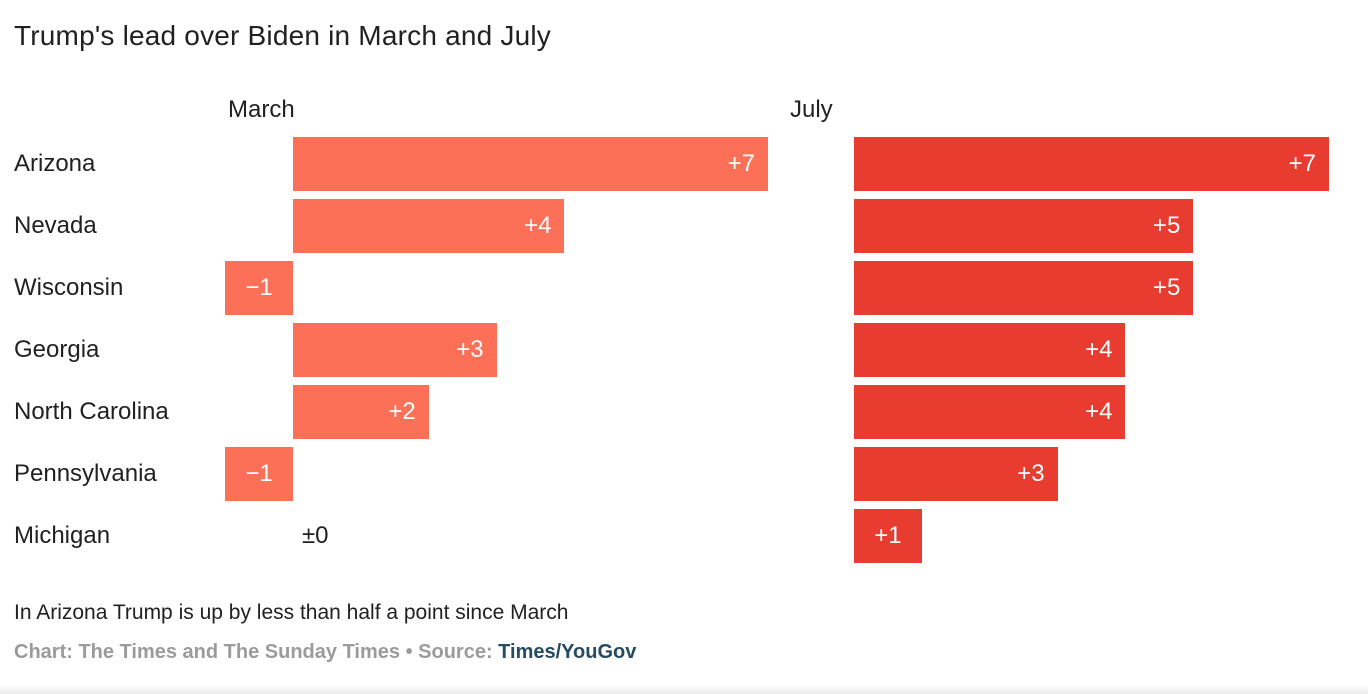 The height and width of the screenshot is (694, 1368). Describe the element at coordinates (458, 652) in the screenshot. I see `credit-source-label: Source:` at that location.